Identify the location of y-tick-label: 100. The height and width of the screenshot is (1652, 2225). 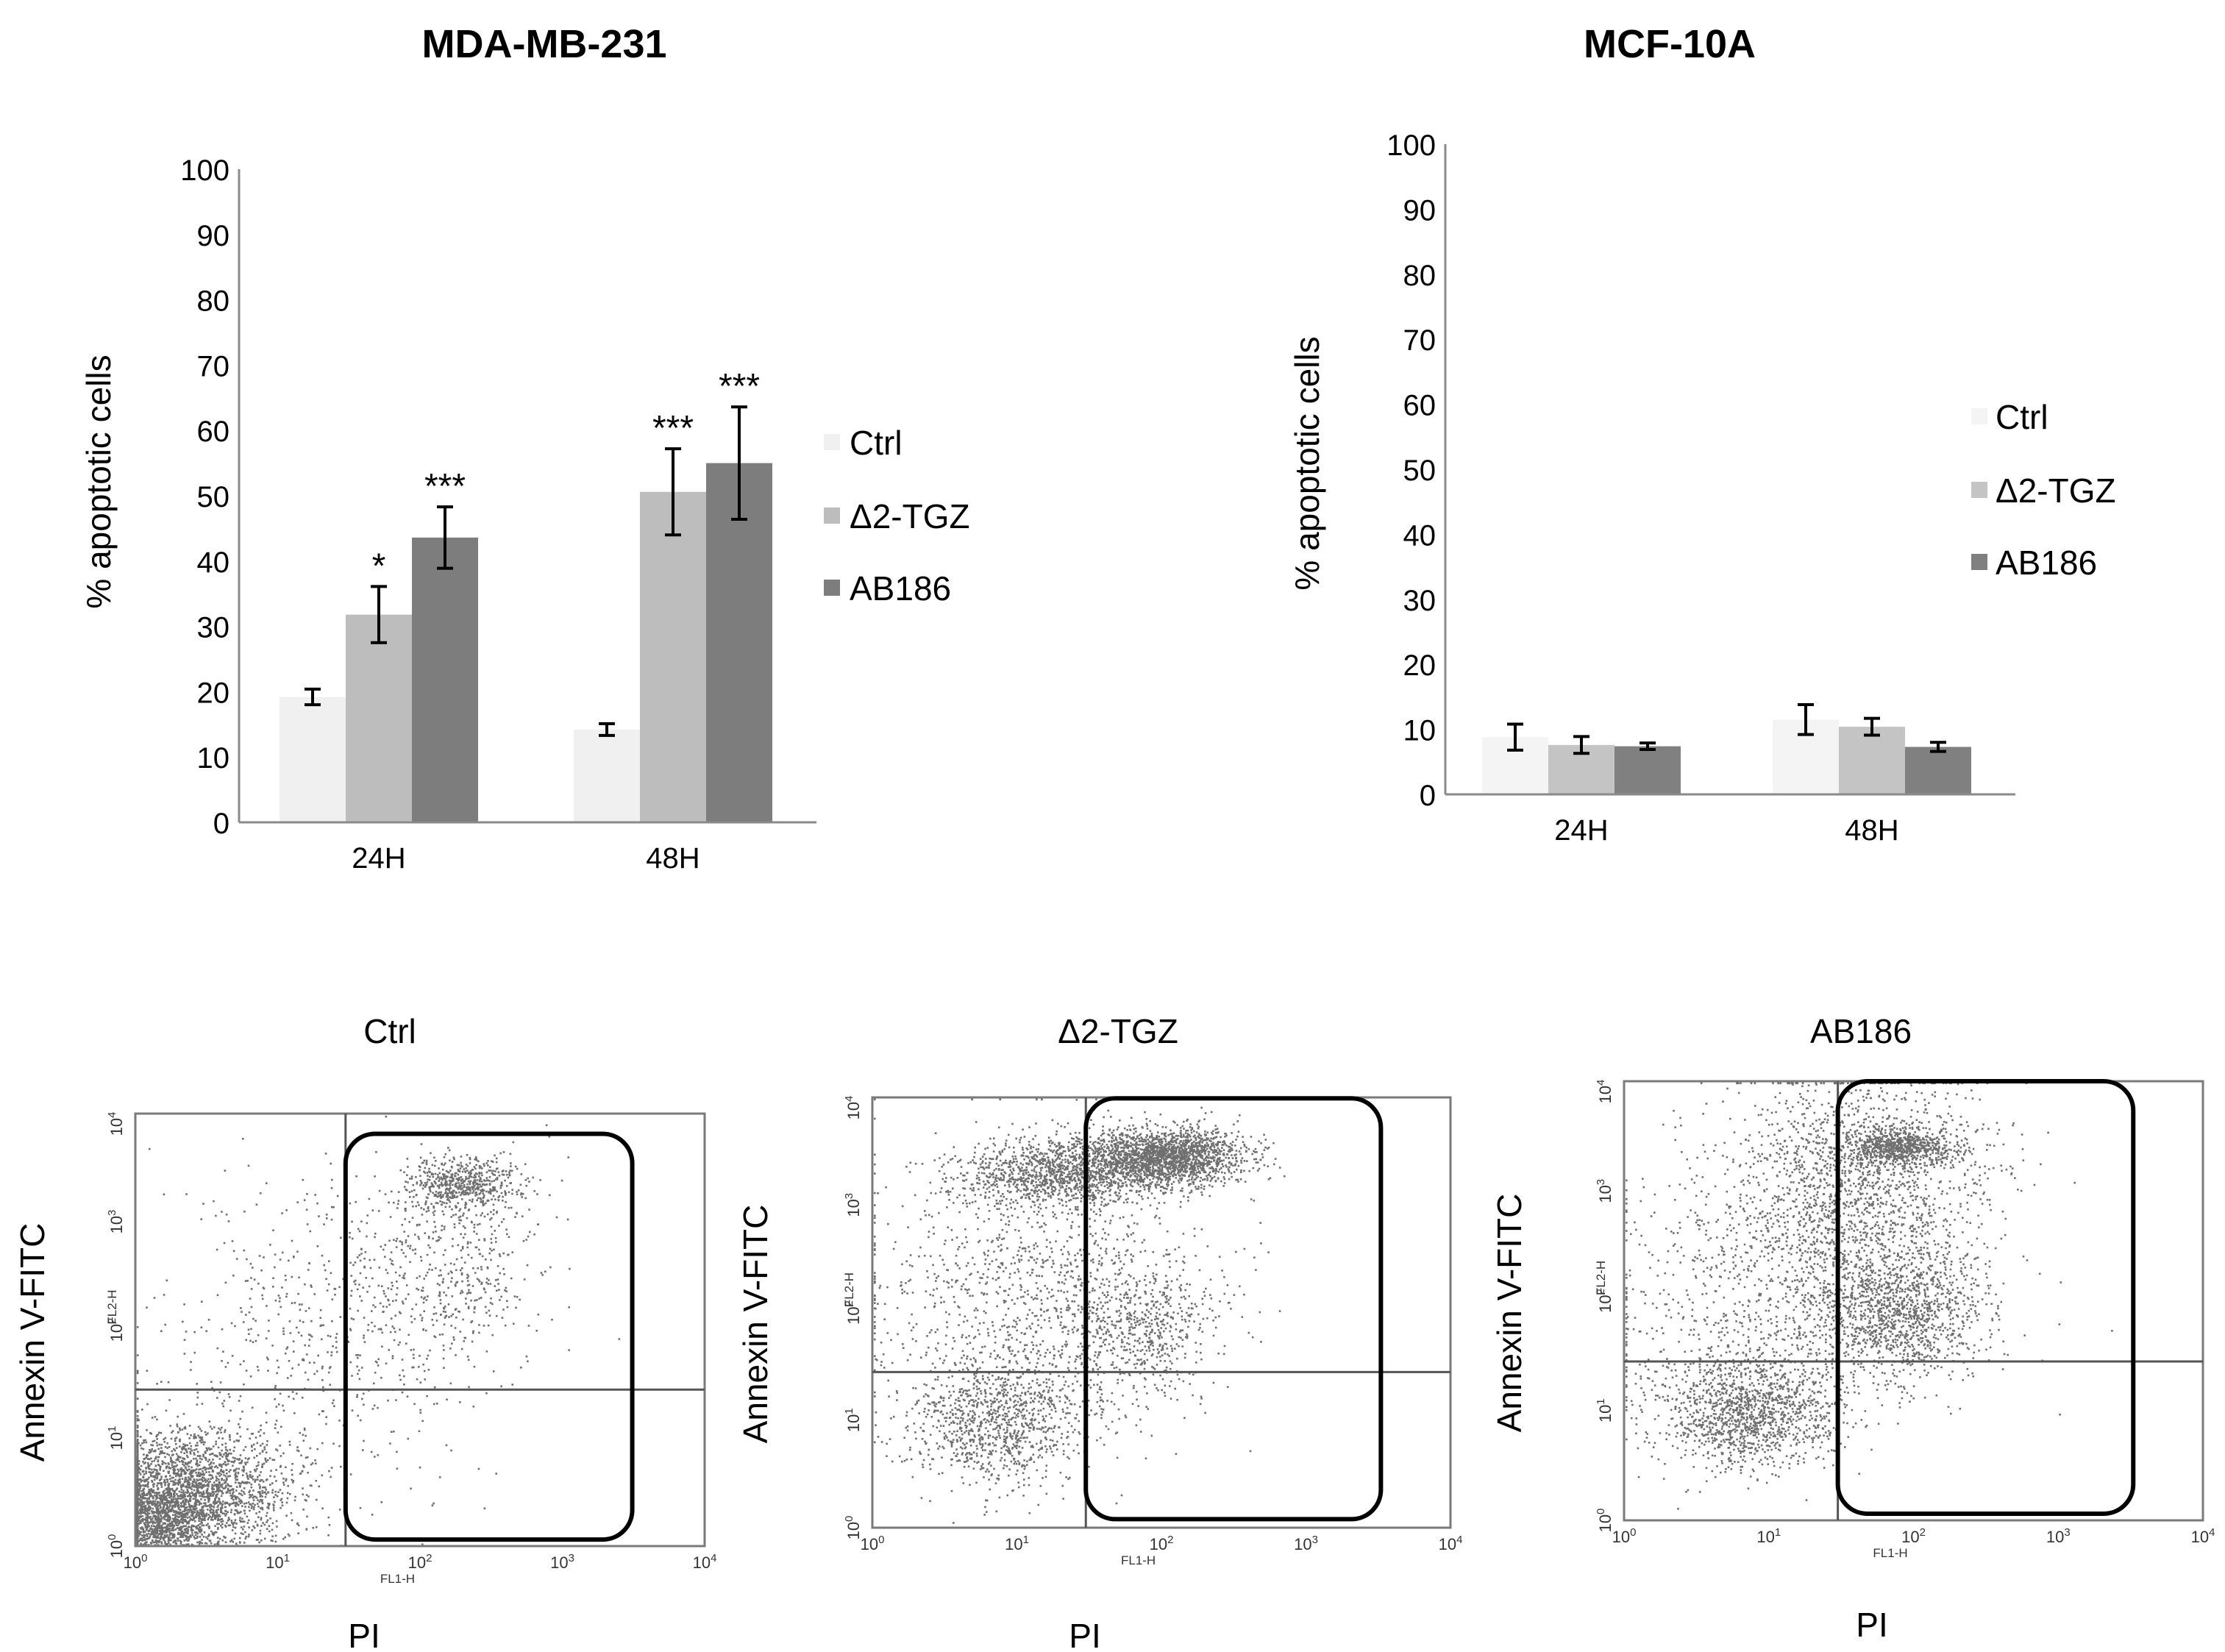
(204, 171).